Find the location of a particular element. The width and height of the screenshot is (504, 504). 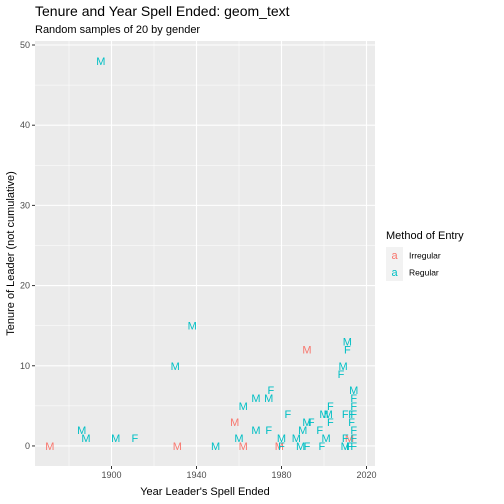

chart-subtitle: Random samples of 20 by gender is located at coordinates (117, 30).